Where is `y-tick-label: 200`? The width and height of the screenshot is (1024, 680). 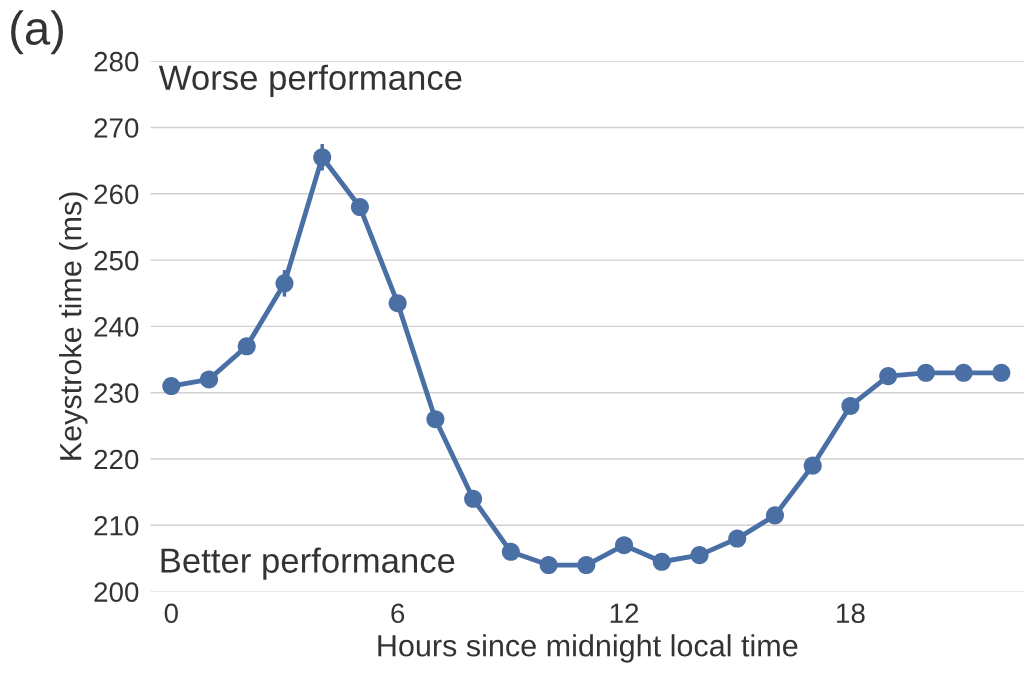 y-tick-label: 200 is located at coordinates (116, 592).